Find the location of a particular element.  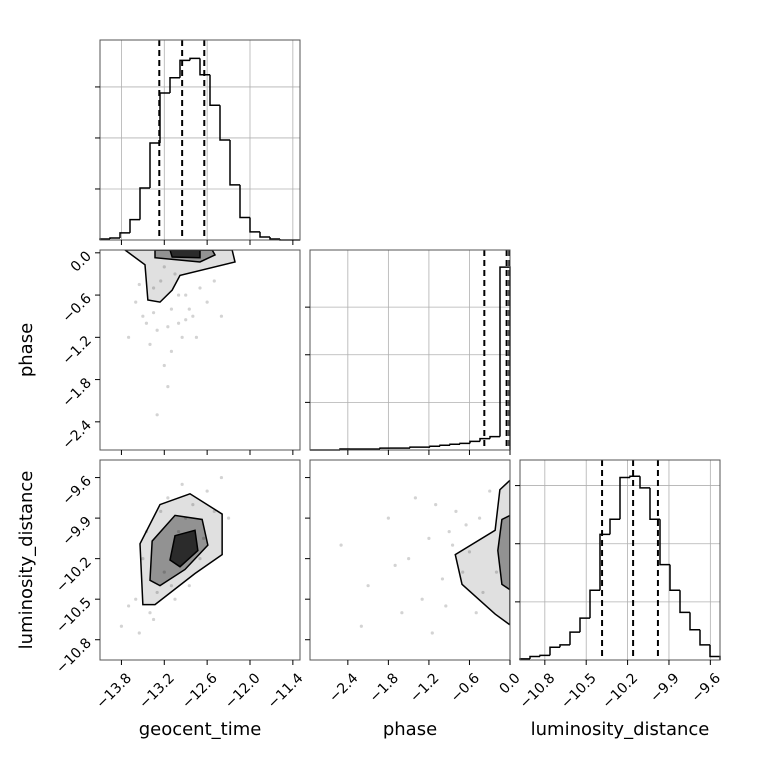

x-axis-label: luminosity_distance is located at coordinates (620, 729).